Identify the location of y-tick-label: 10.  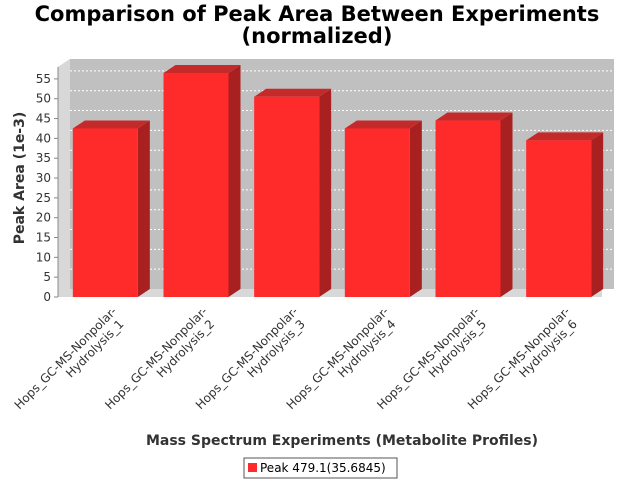
(43, 257).